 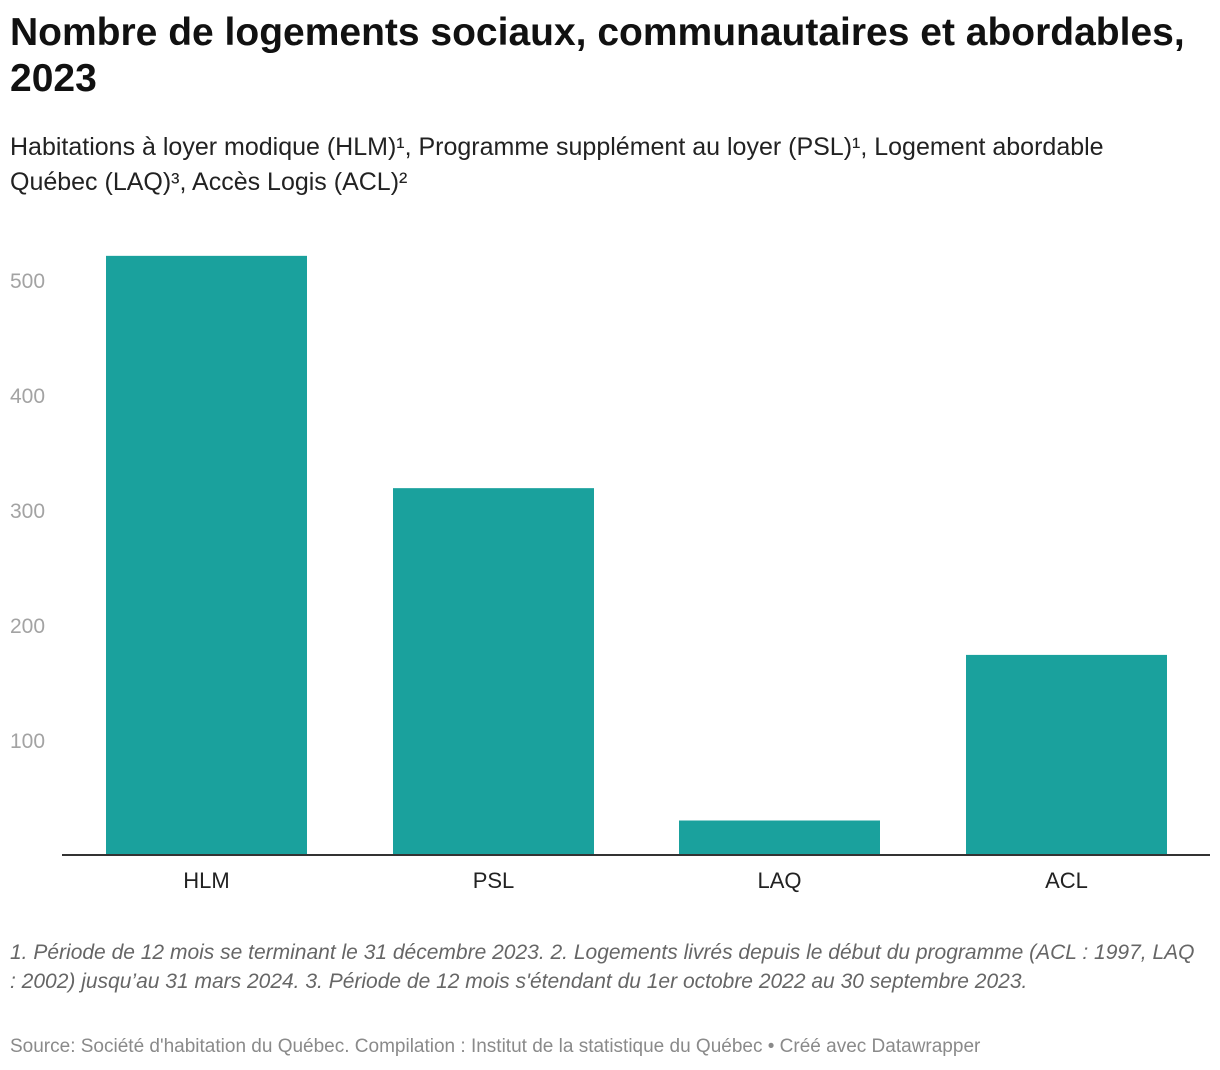 What do you see at coordinates (779, 880) in the screenshot?
I see `x-tick-label: LAQ` at bounding box center [779, 880].